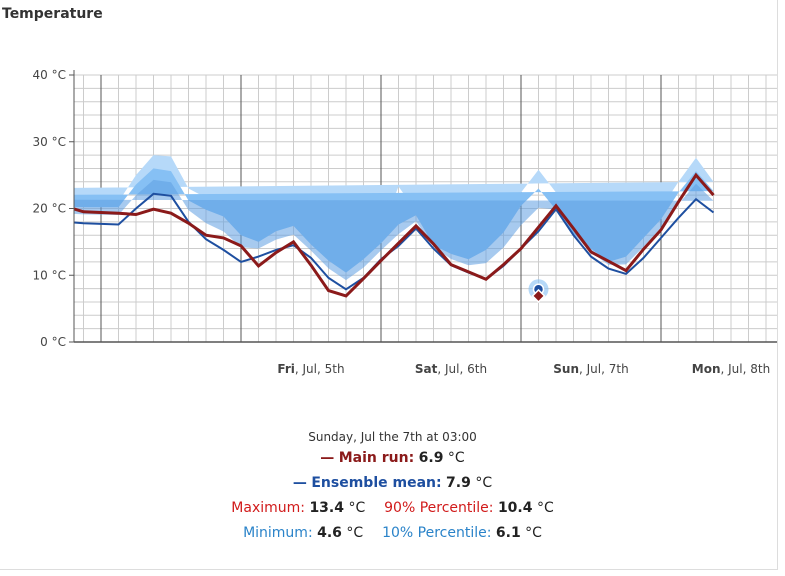 This screenshot has width=785, height=576. I want to click on p10-label: 10% Percentile:, so click(437, 533).